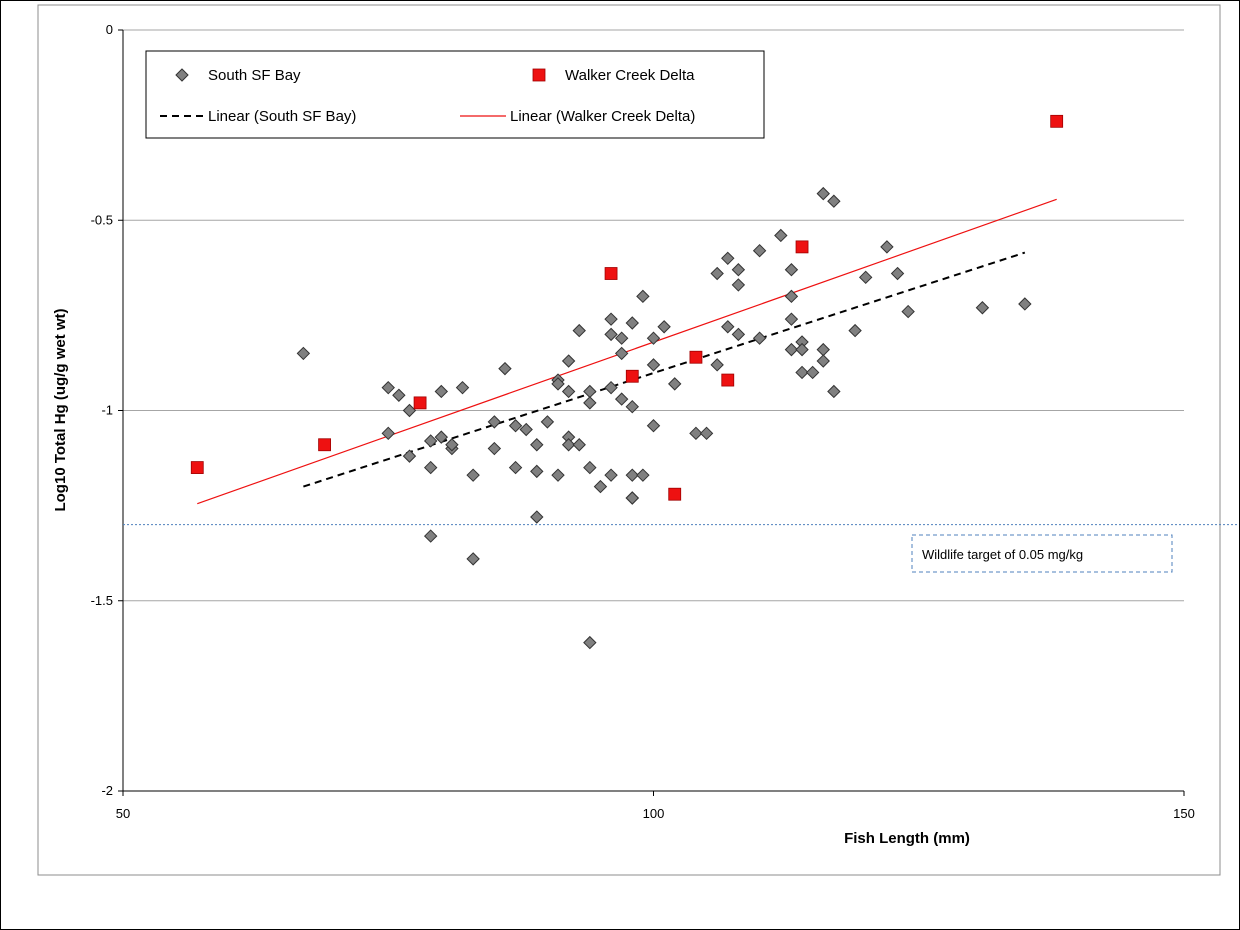 Image resolution: width=1240 pixels, height=930 pixels. What do you see at coordinates (60, 409) in the screenshot?
I see `y-axis-title: Log10 Total Hg (ug/g wet wt)` at bounding box center [60, 409].